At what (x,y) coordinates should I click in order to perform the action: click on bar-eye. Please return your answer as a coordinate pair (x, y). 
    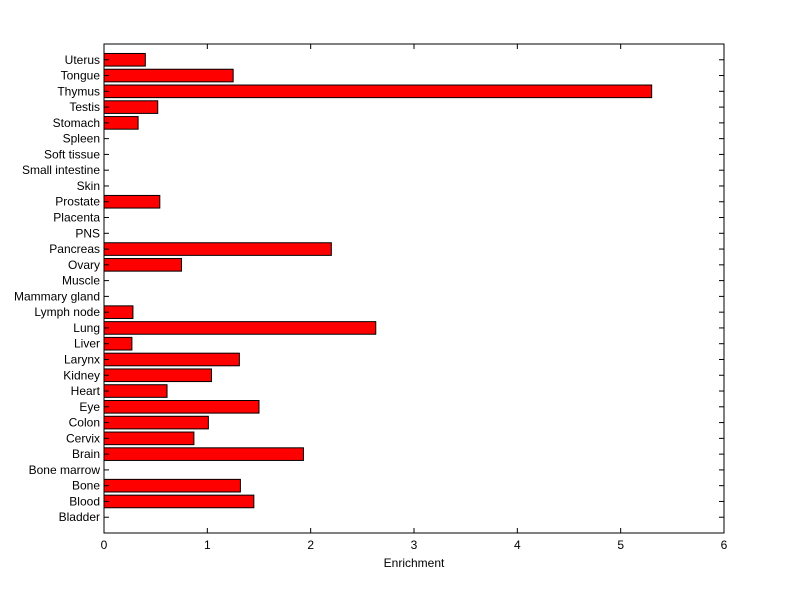
    Looking at the image, I should click on (181, 406).